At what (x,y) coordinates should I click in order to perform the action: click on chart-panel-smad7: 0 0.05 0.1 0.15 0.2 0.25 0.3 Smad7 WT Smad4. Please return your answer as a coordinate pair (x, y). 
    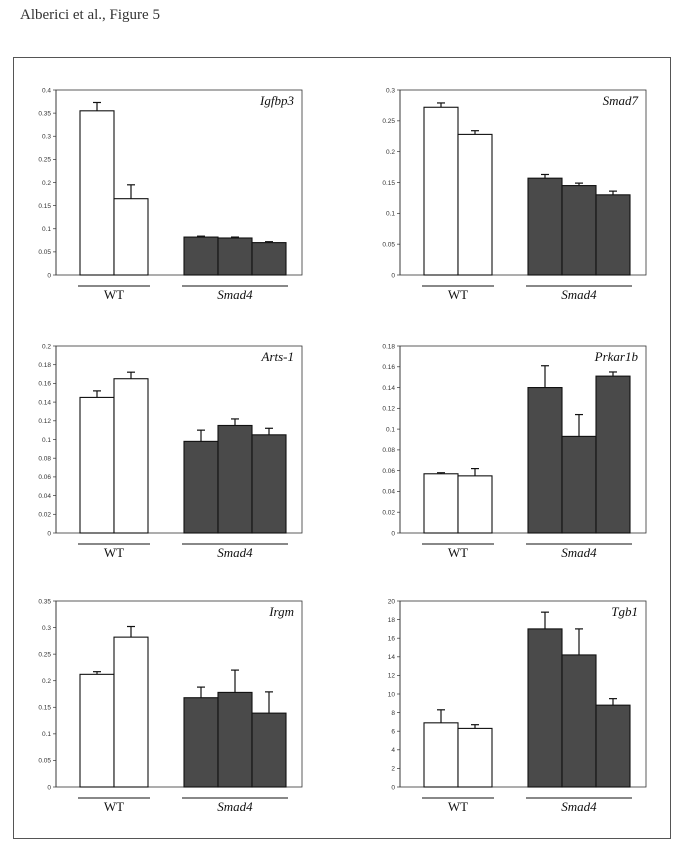
    Looking at the image, I should click on (514, 194).